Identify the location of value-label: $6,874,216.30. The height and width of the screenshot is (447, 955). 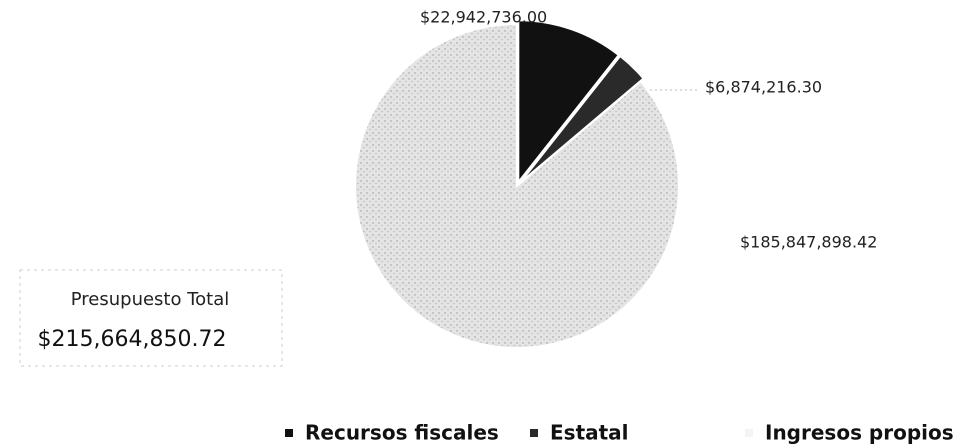
(763, 87).